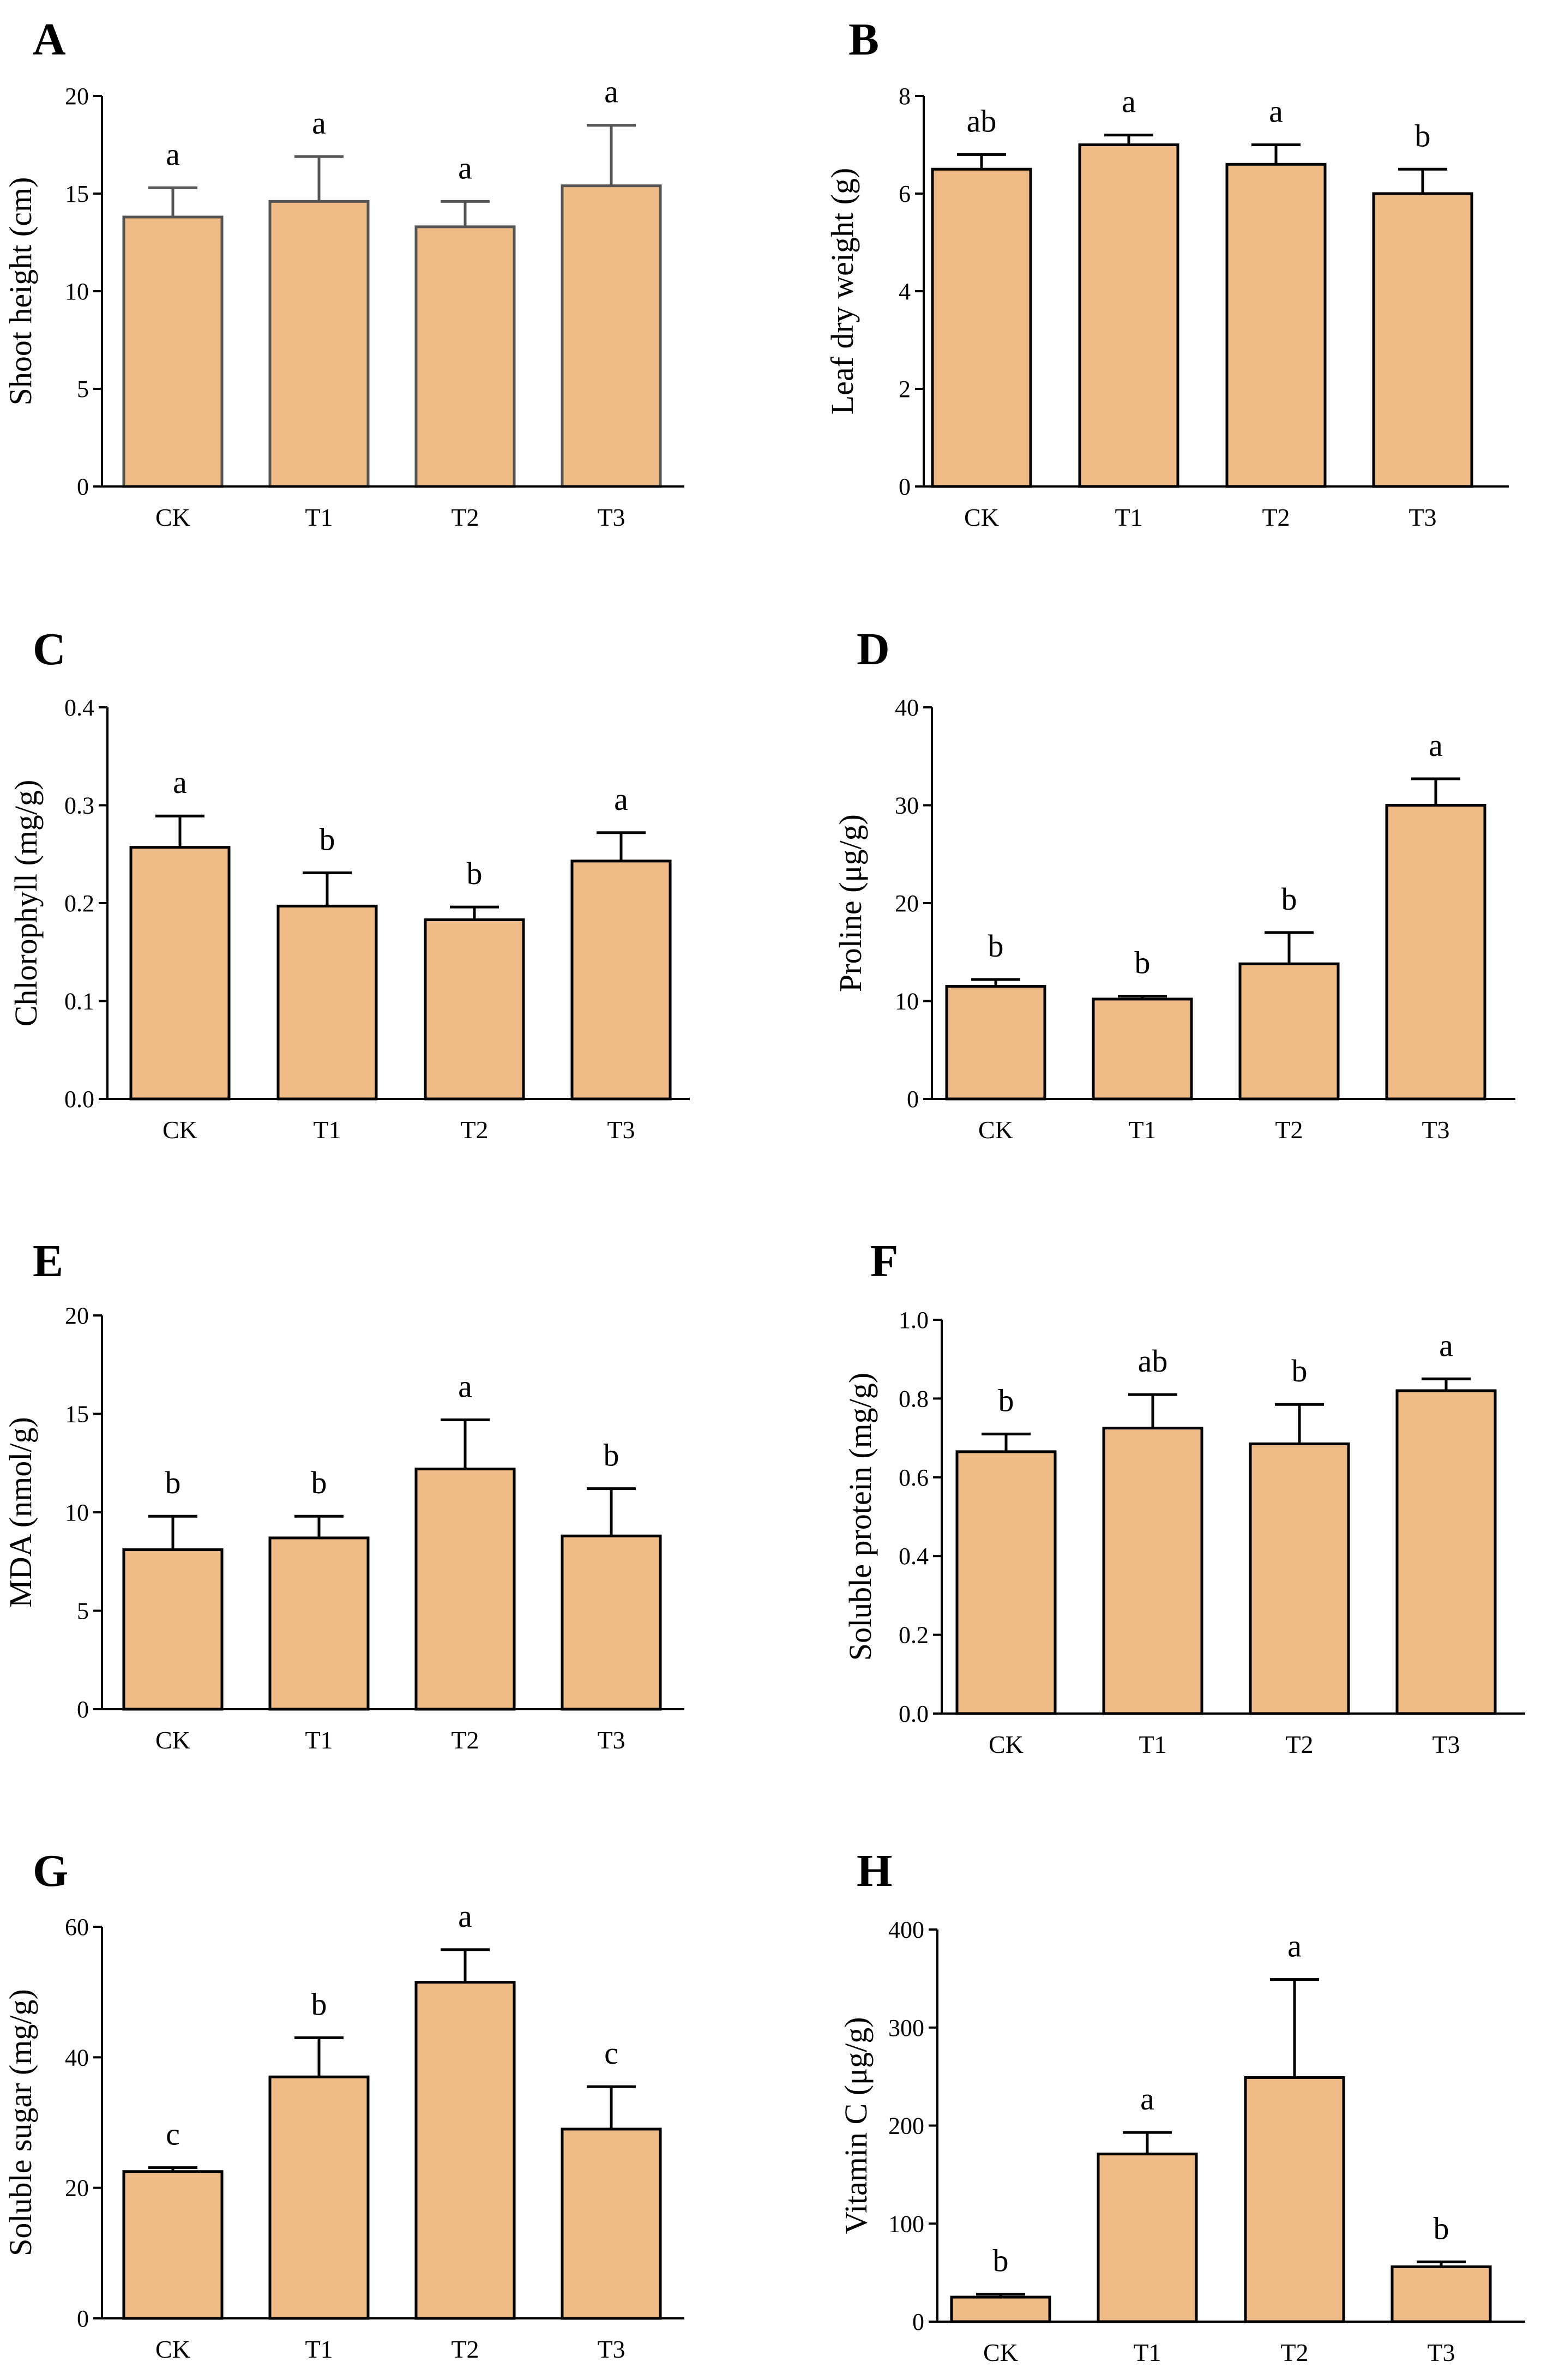 The image size is (1547, 2380). Describe the element at coordinates (1276, 325) in the screenshot. I see `bar-b-t2` at that location.